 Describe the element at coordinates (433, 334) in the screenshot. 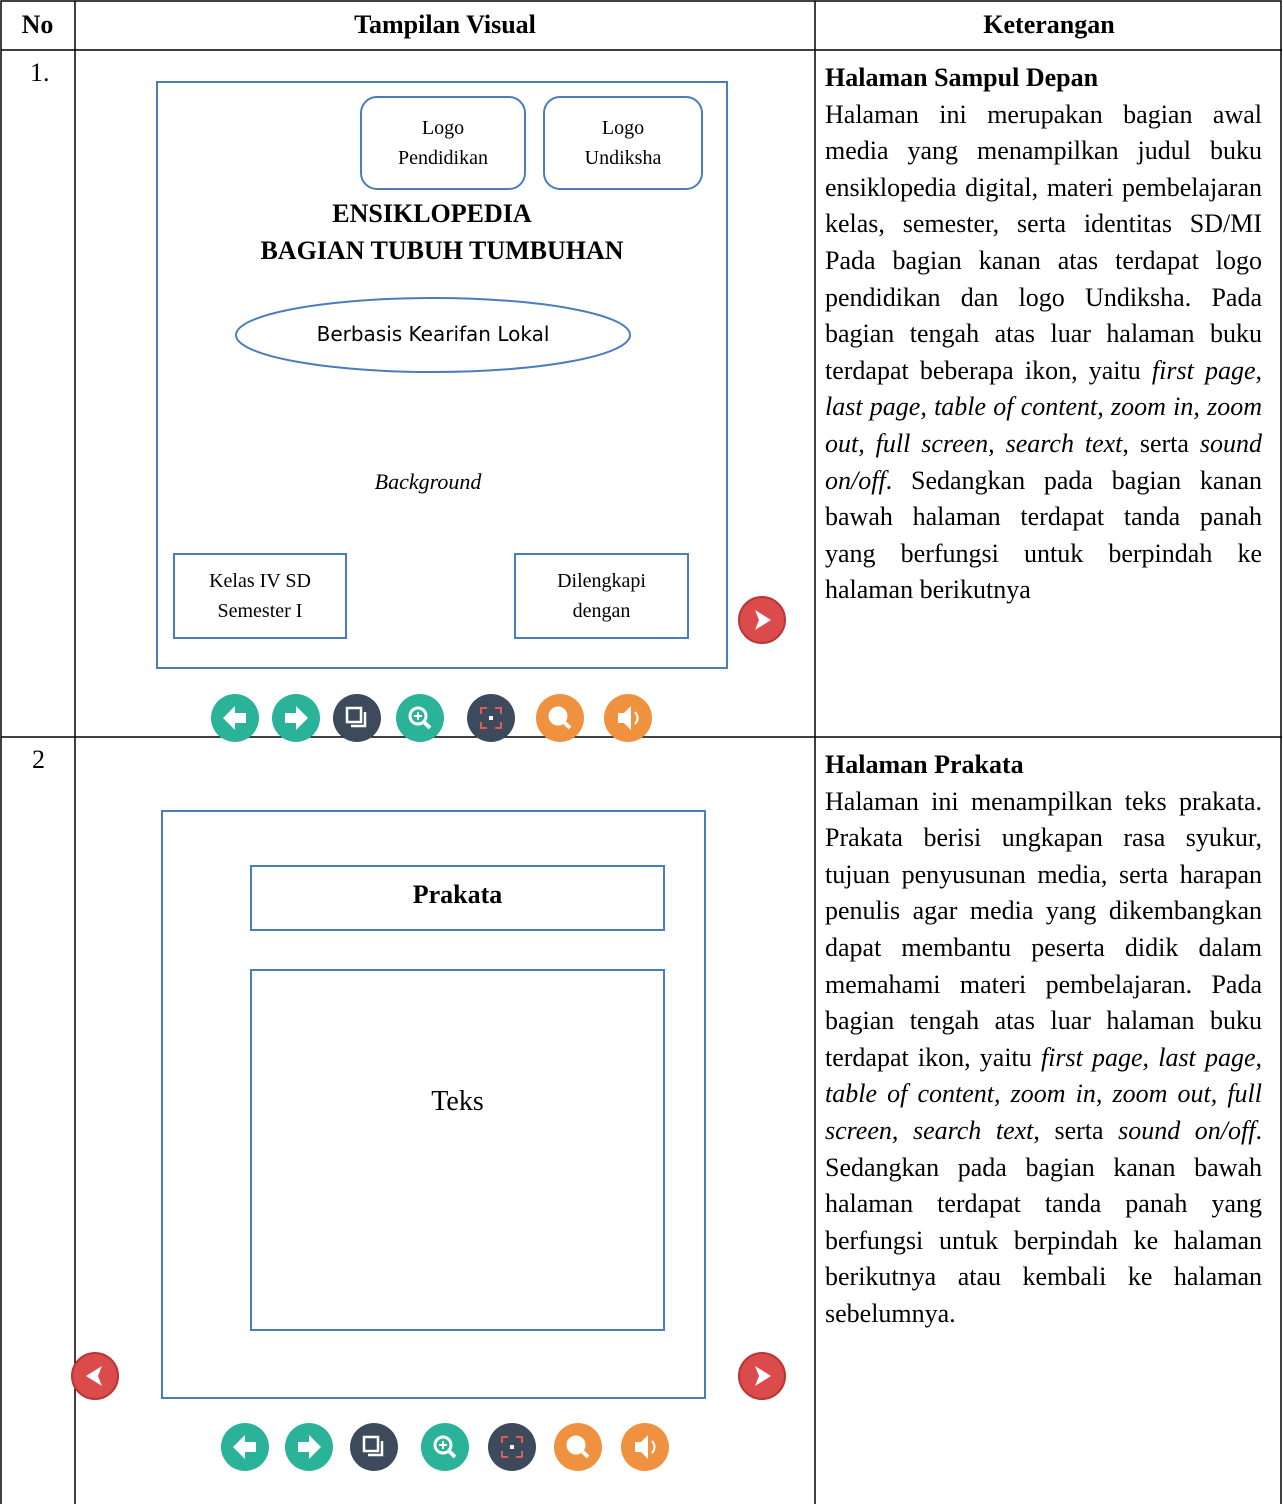

I see `badge: Berbasis Kearifan Lokal` at that location.